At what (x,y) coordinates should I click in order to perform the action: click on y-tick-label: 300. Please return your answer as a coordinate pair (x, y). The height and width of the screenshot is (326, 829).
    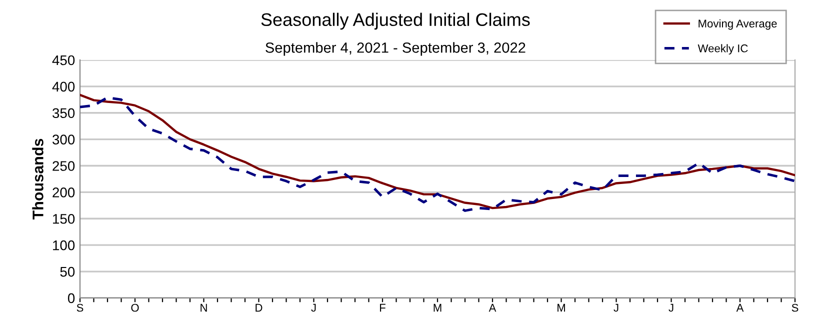
    Looking at the image, I should click on (63, 139).